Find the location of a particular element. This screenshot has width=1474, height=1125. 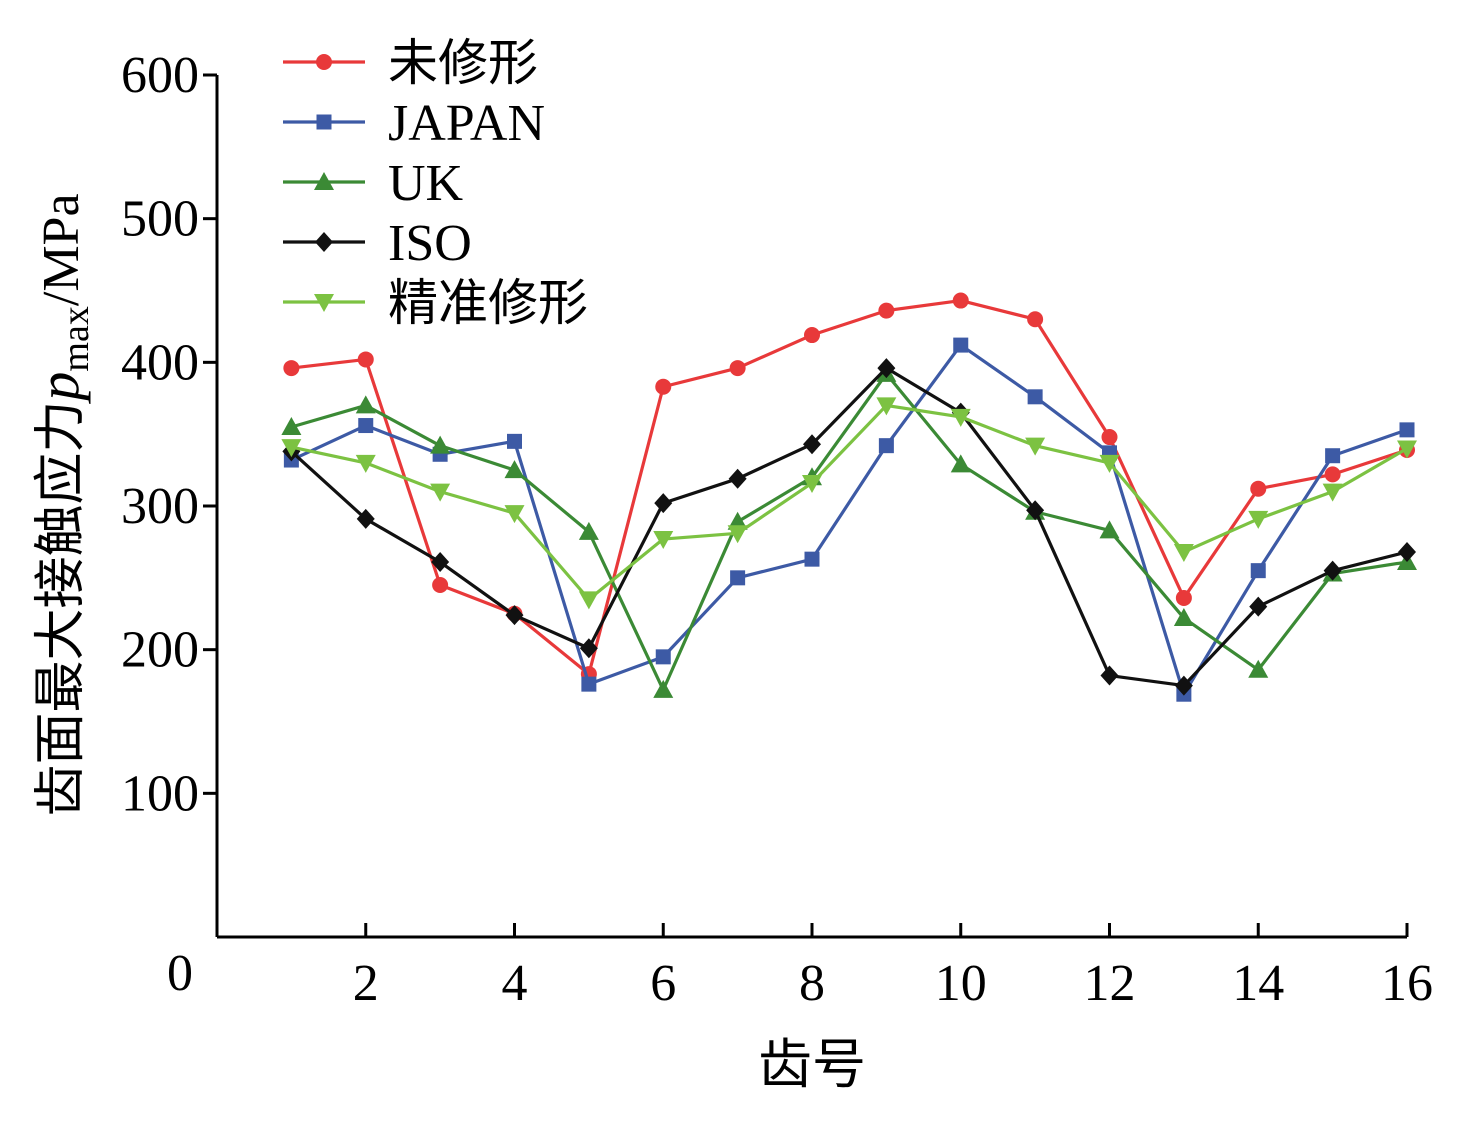

legend-label-3: UK is located at coordinates (426, 183).